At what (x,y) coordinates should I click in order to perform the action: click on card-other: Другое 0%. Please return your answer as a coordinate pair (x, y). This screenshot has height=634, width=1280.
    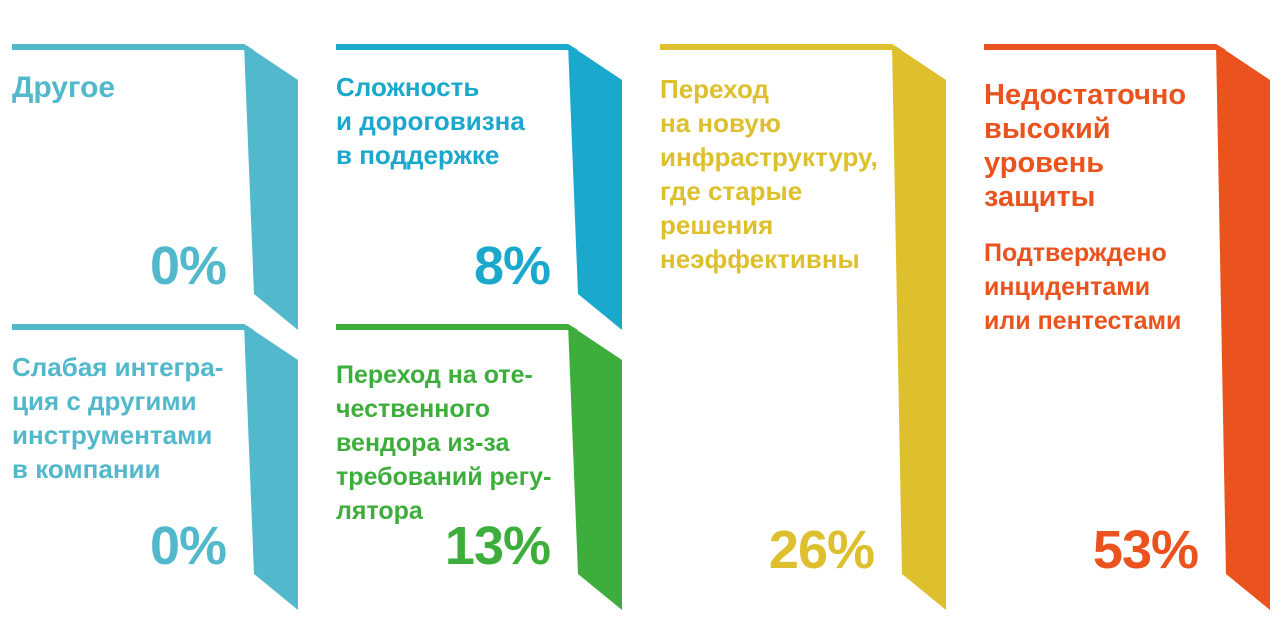
    Looking at the image, I should click on (155, 187).